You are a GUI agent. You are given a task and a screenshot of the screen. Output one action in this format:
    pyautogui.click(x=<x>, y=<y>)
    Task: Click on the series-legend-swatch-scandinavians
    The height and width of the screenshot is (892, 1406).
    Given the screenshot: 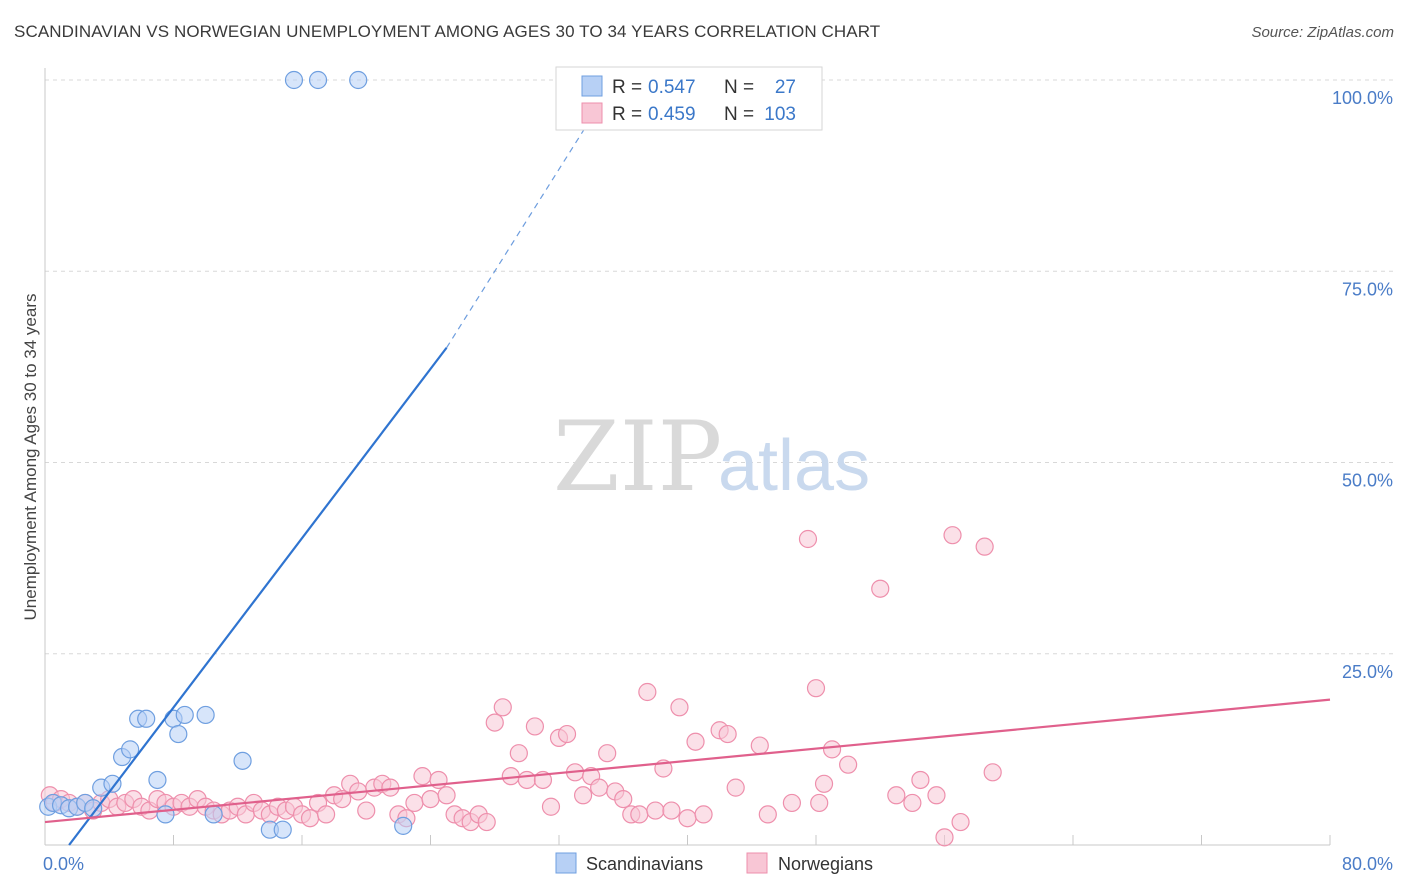 What is the action you would take?
    pyautogui.click(x=566, y=863)
    